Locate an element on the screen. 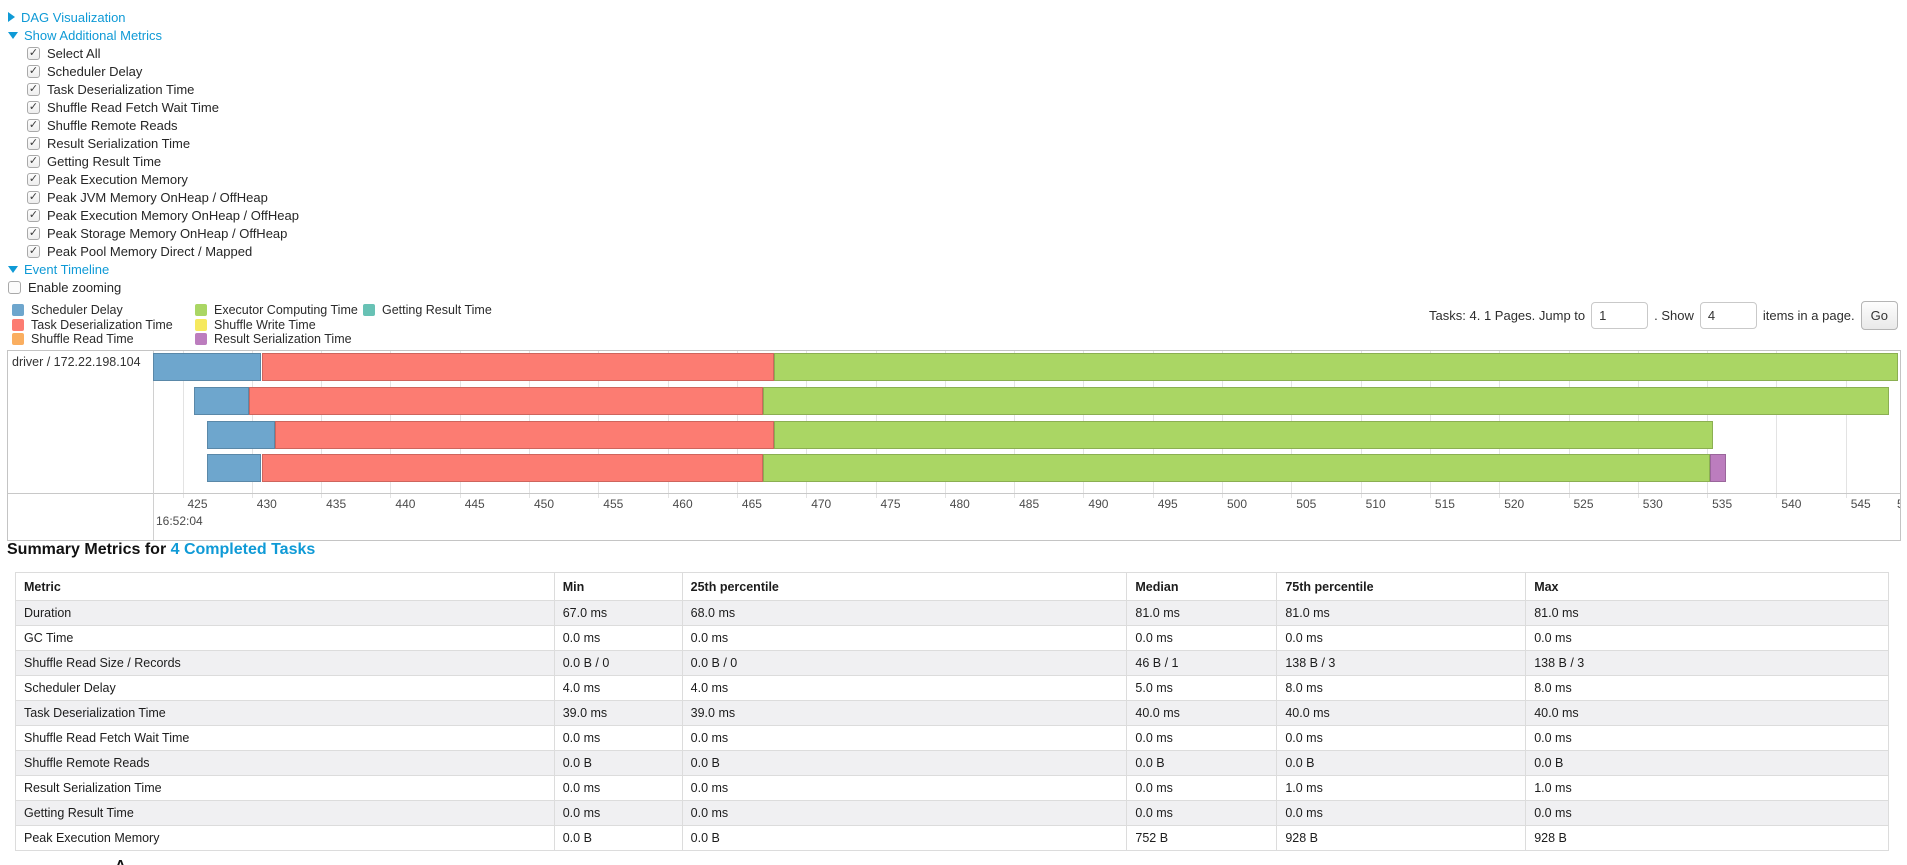 The height and width of the screenshot is (865, 1907). completed-tasks-link: 4 Completed Tasks is located at coordinates (243, 549).